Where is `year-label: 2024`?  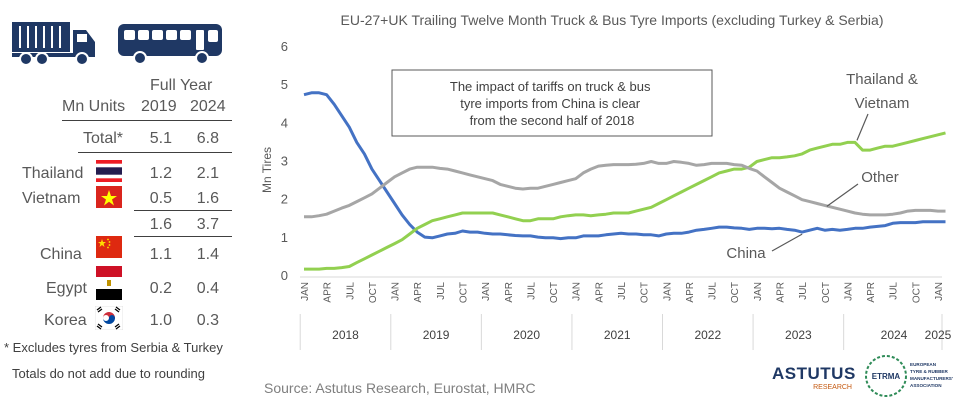 year-label: 2024 is located at coordinates (894, 335).